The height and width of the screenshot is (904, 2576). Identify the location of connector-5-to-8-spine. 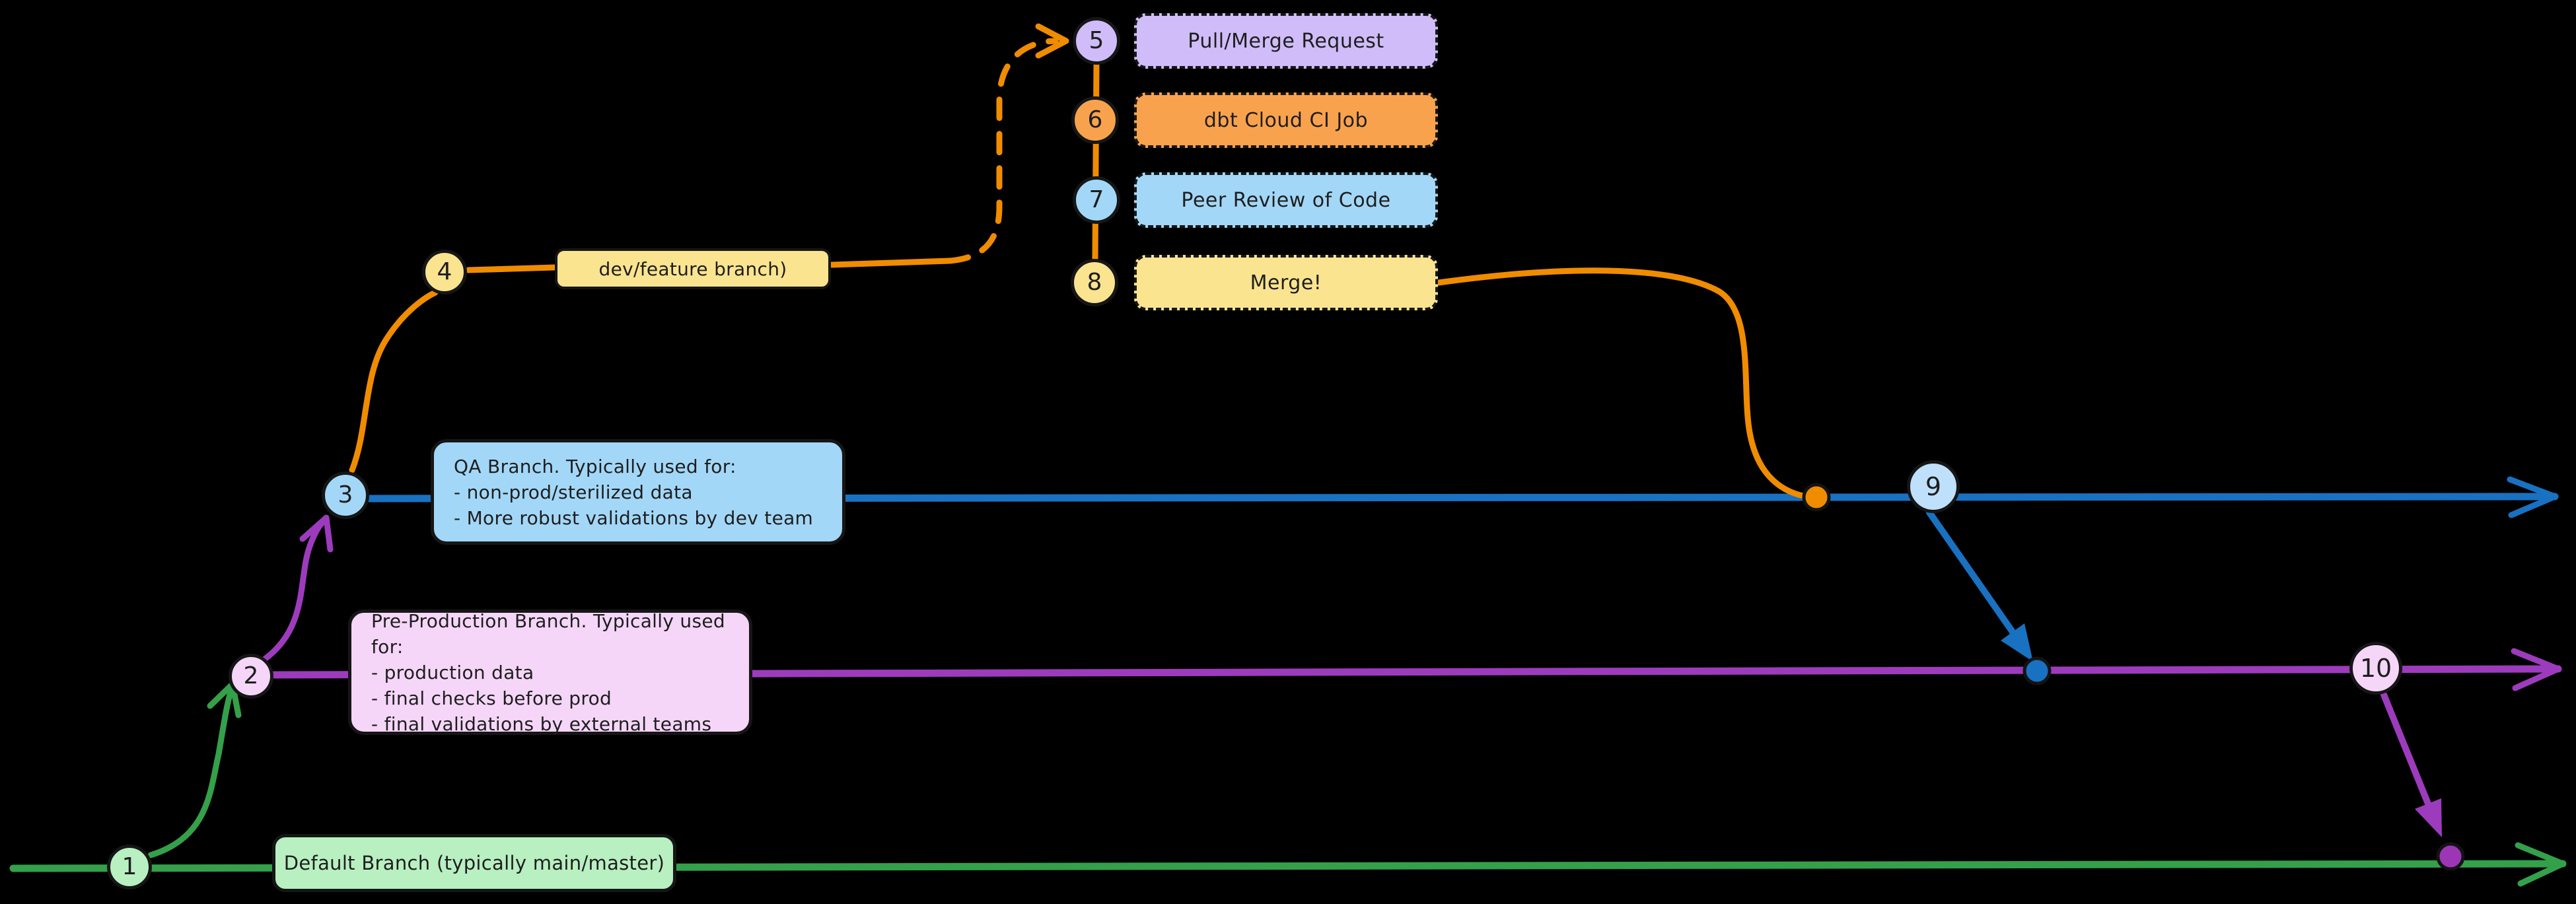
(1096, 162).